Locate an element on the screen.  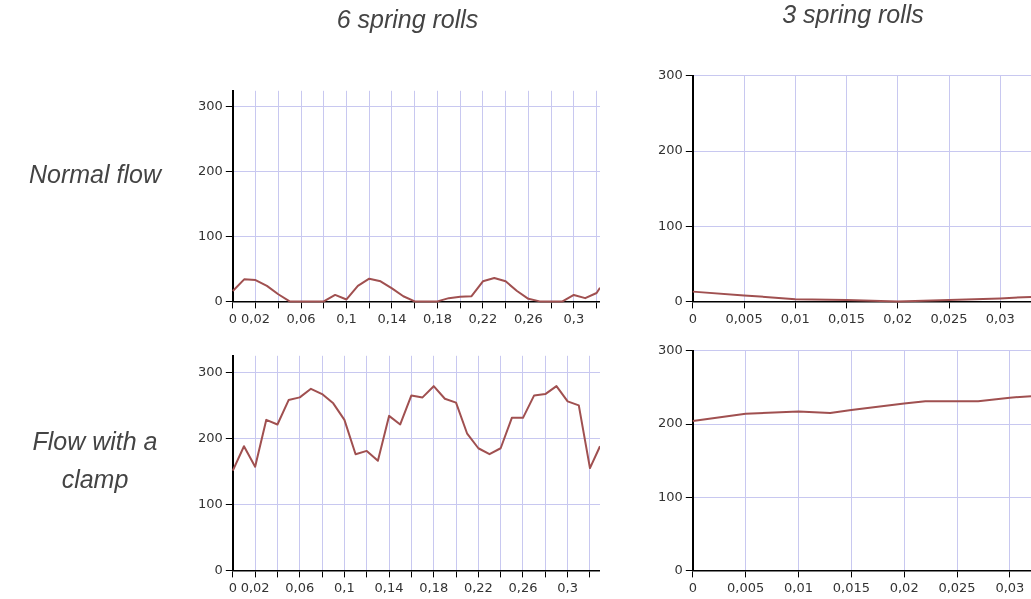
y-axis-title: Normal flow is located at coordinates (95, 174).